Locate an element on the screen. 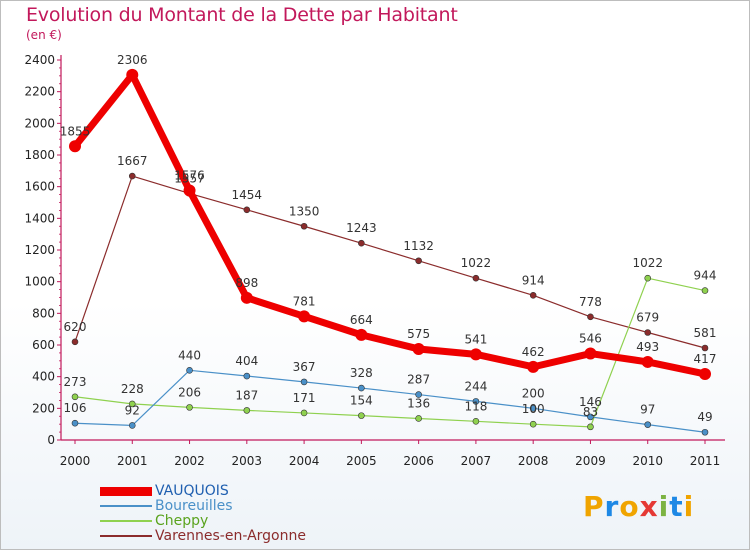 The height and width of the screenshot is (550, 750). legend-swatch-cheppy is located at coordinates (126, 521).